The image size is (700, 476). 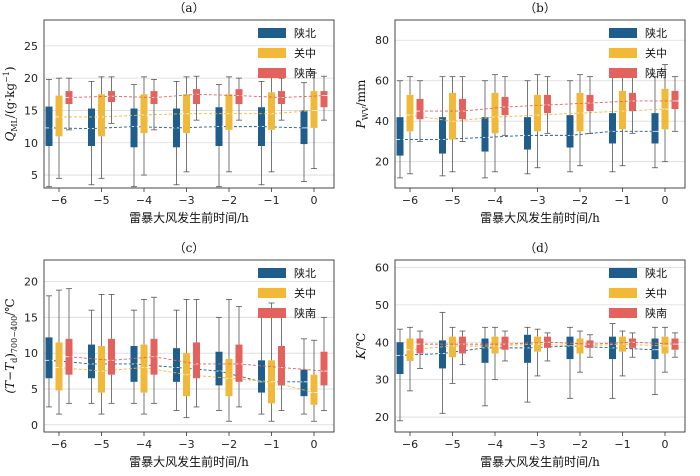 What do you see at coordinates (382, 121) in the screenshot?
I see `y-tick-label: 40` at bounding box center [382, 121].